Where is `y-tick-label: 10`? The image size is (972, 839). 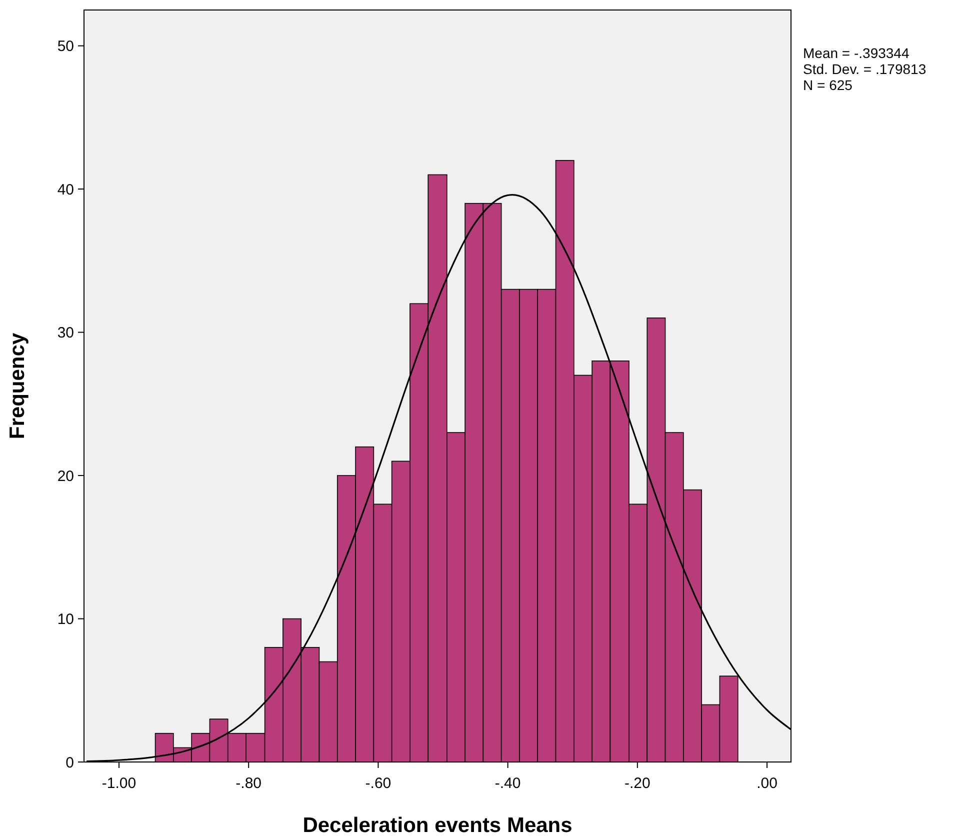
y-tick-label: 10 is located at coordinates (65, 619).